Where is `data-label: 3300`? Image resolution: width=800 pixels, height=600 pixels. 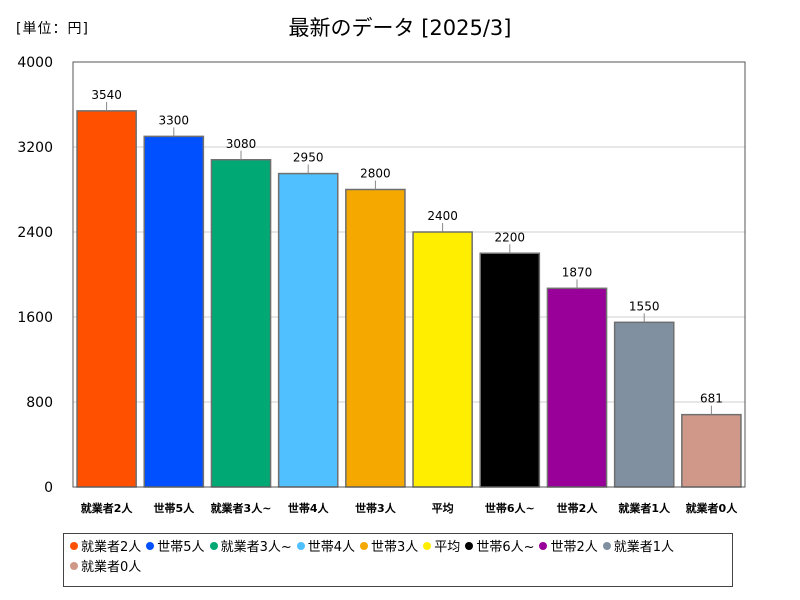
data-label: 3300 is located at coordinates (174, 120).